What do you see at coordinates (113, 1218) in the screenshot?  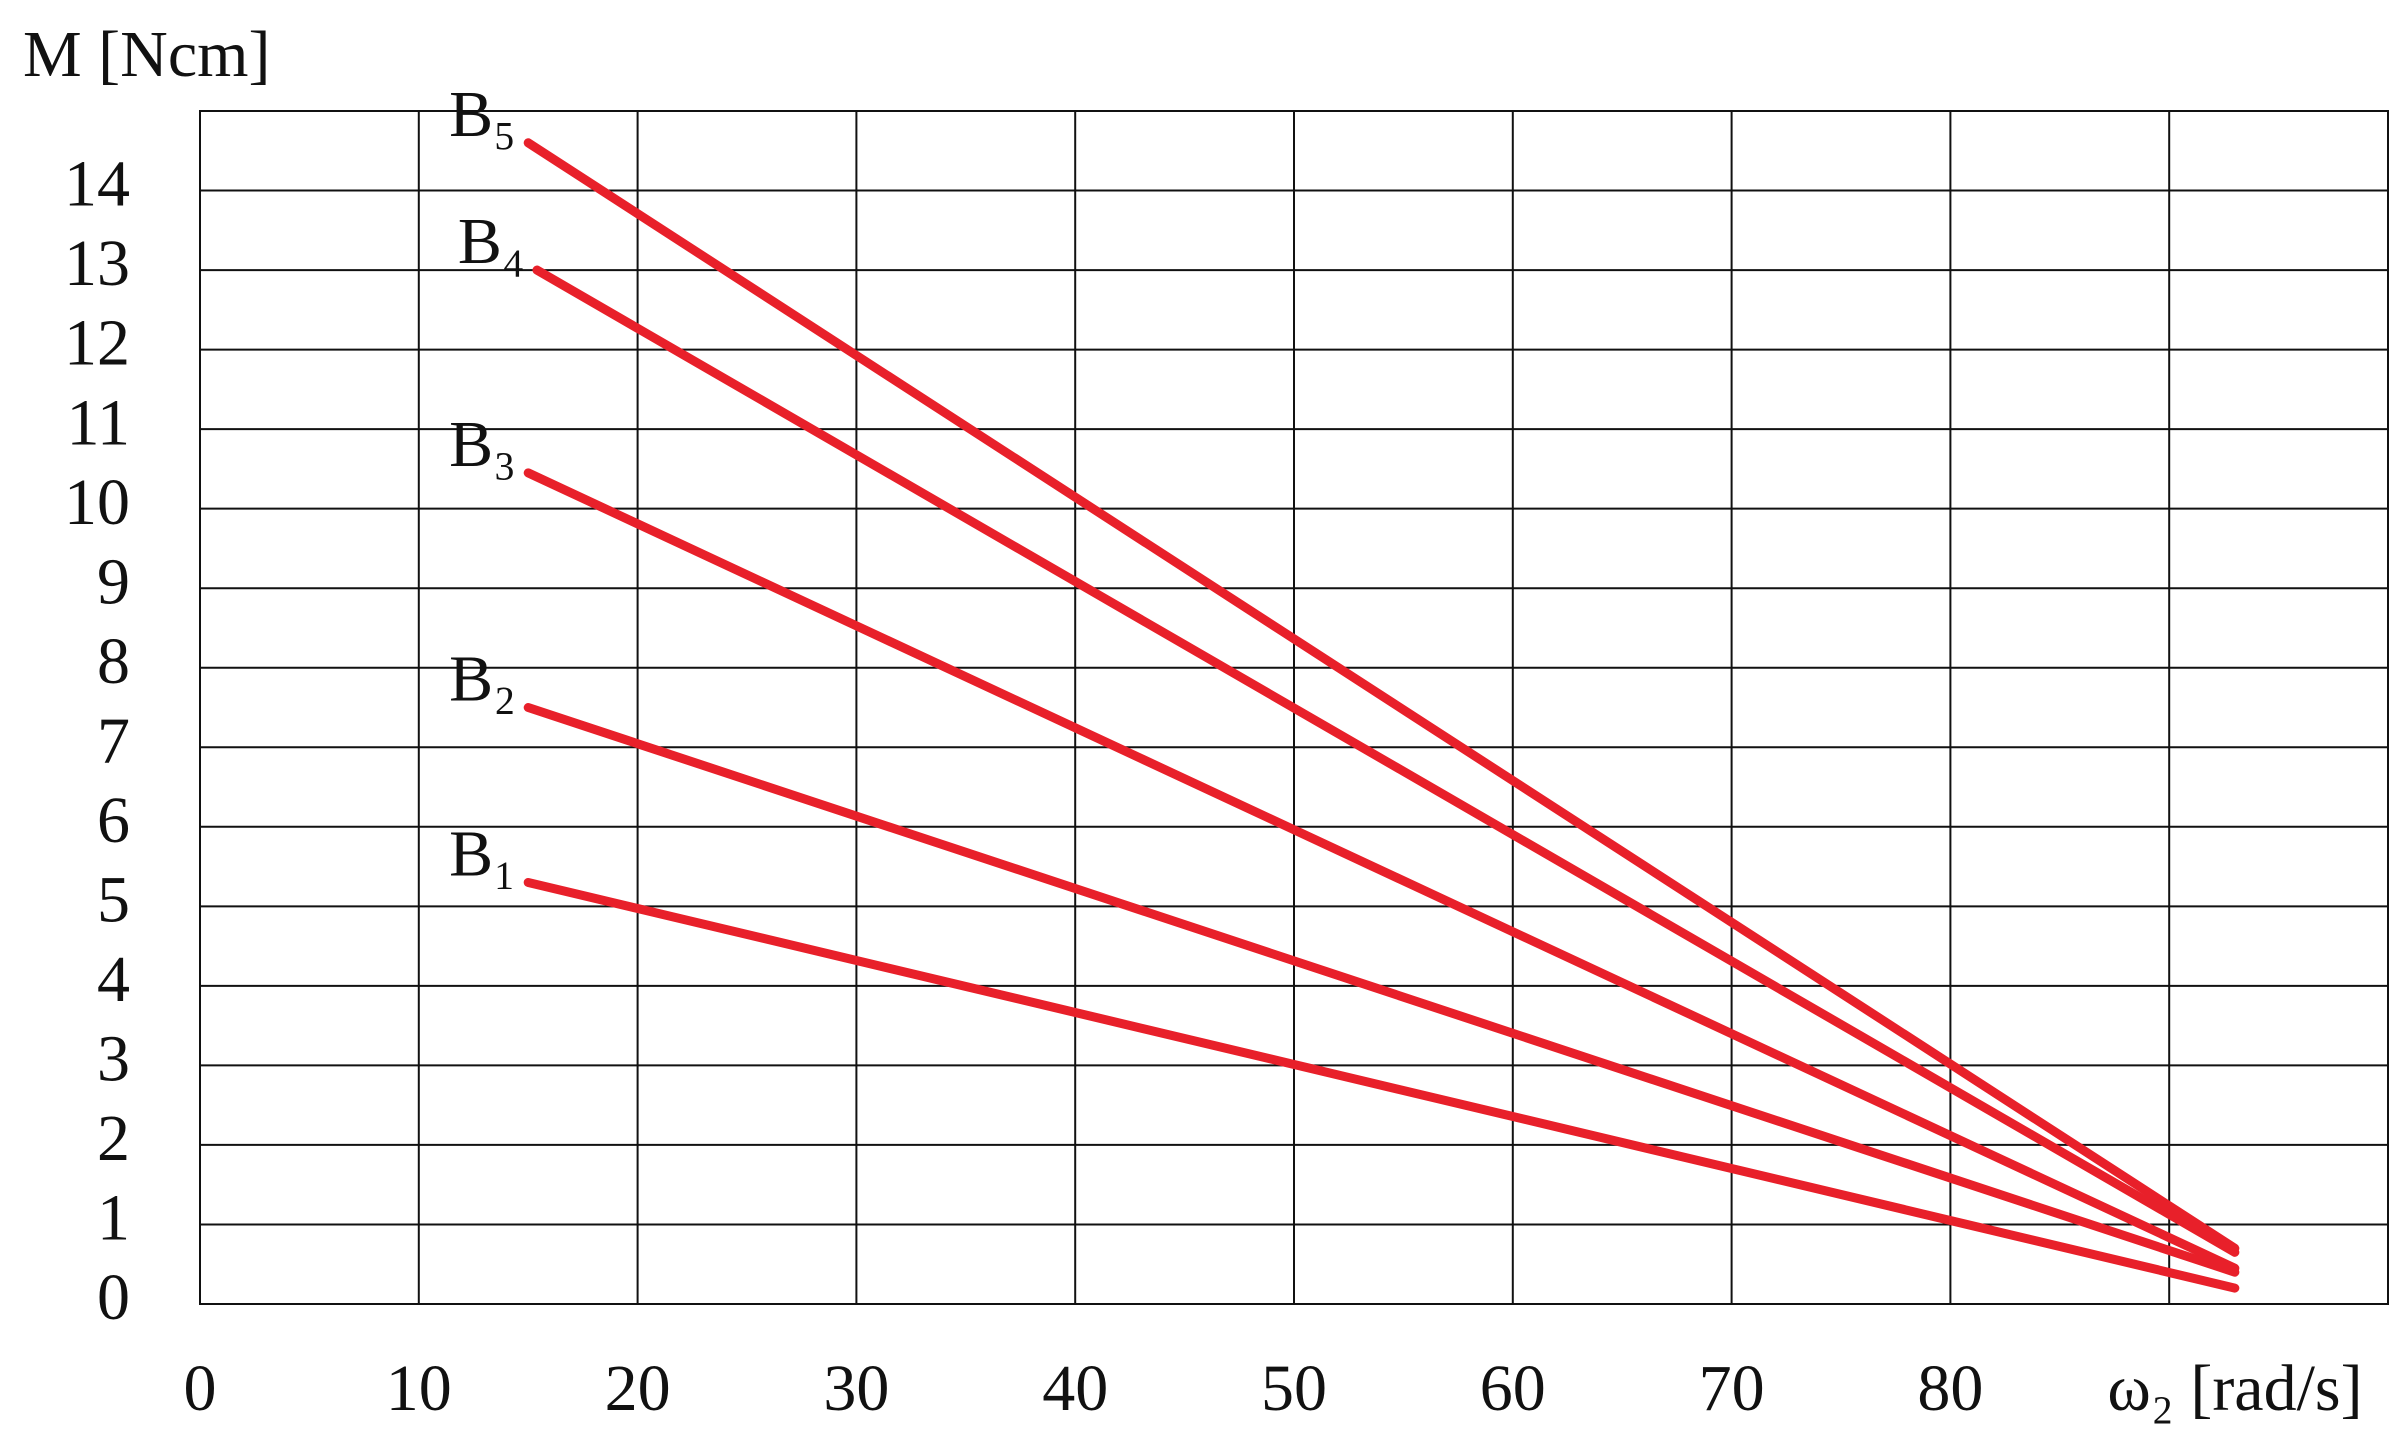 I see `y-tick-label: 1` at bounding box center [113, 1218].